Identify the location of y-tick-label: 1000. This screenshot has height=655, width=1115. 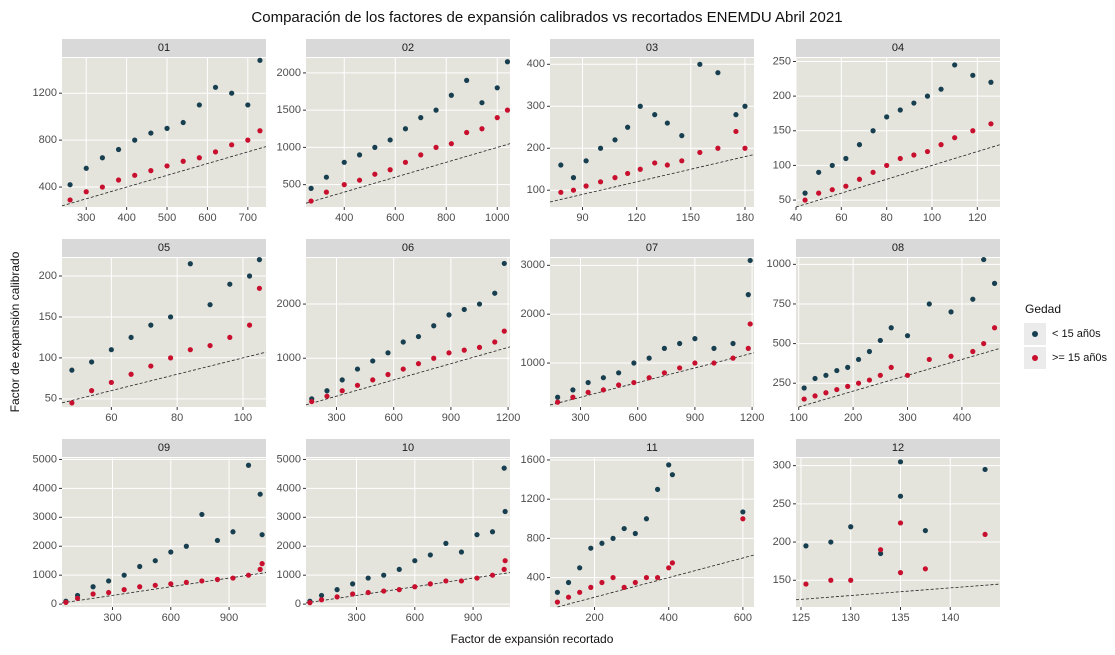
(289, 358).